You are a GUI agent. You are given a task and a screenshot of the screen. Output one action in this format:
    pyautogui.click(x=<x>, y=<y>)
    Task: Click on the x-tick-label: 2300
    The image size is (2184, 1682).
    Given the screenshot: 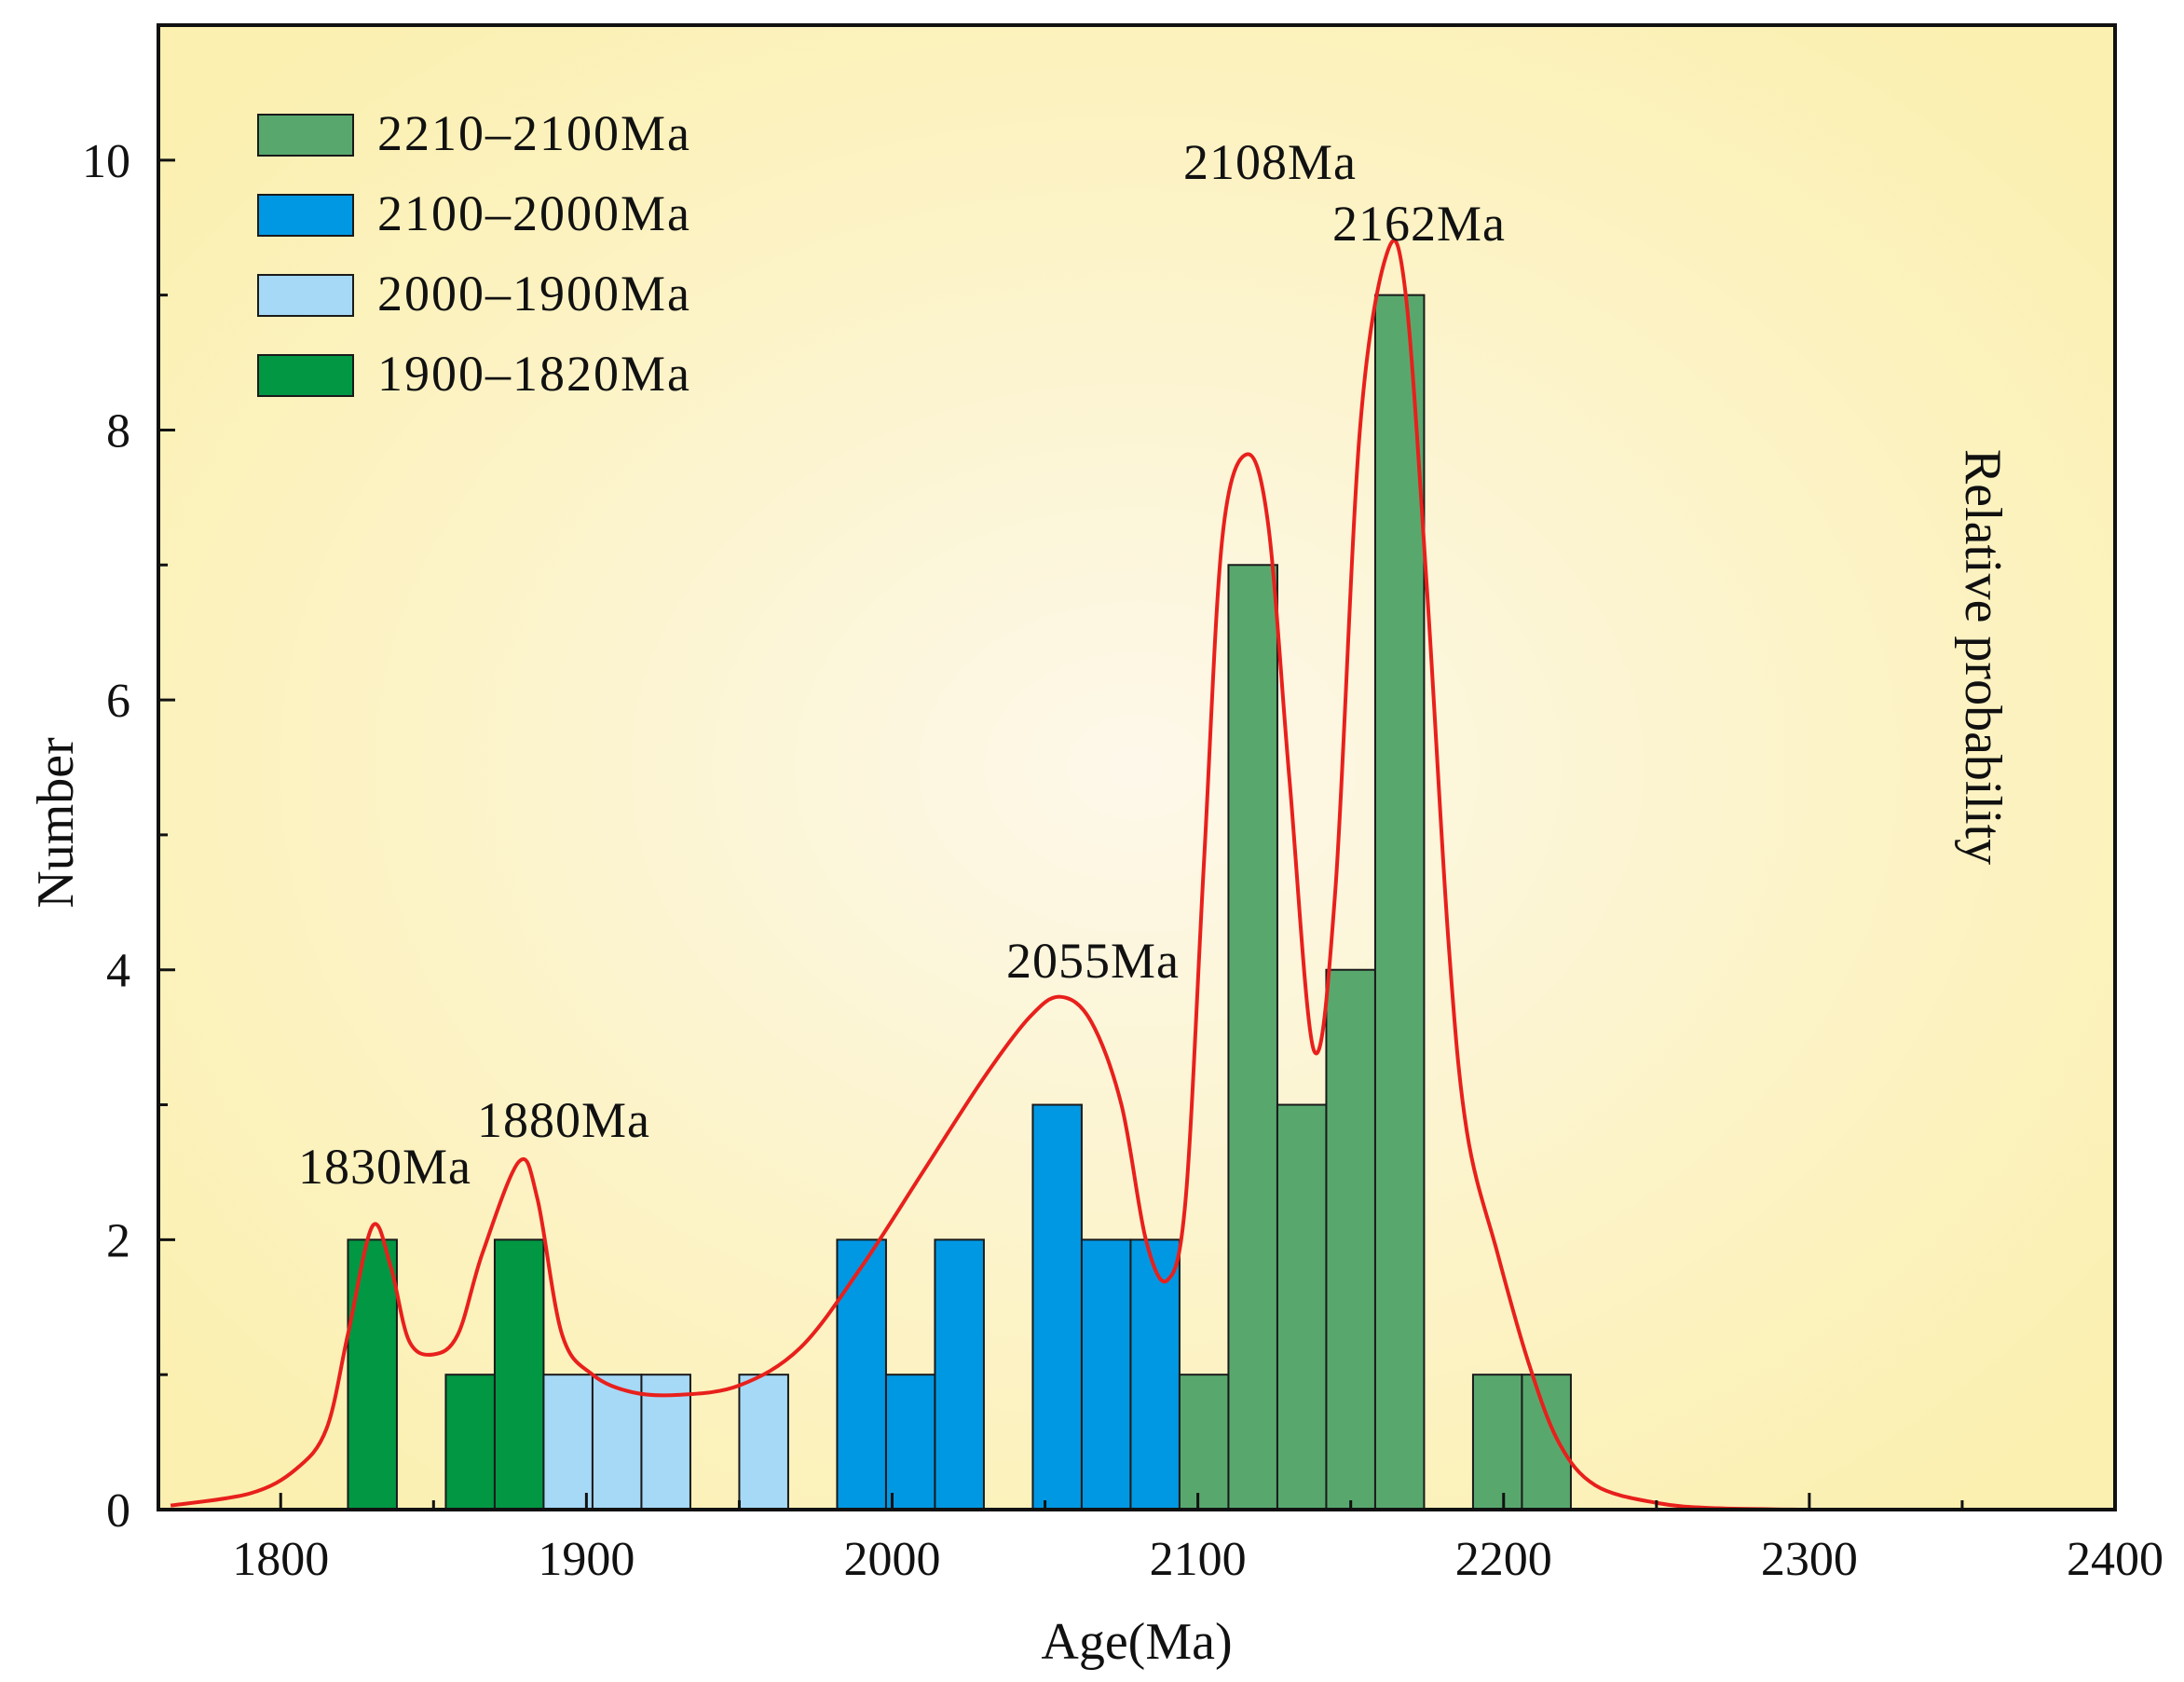 What is the action you would take?
    pyautogui.click(x=1809, y=1560)
    